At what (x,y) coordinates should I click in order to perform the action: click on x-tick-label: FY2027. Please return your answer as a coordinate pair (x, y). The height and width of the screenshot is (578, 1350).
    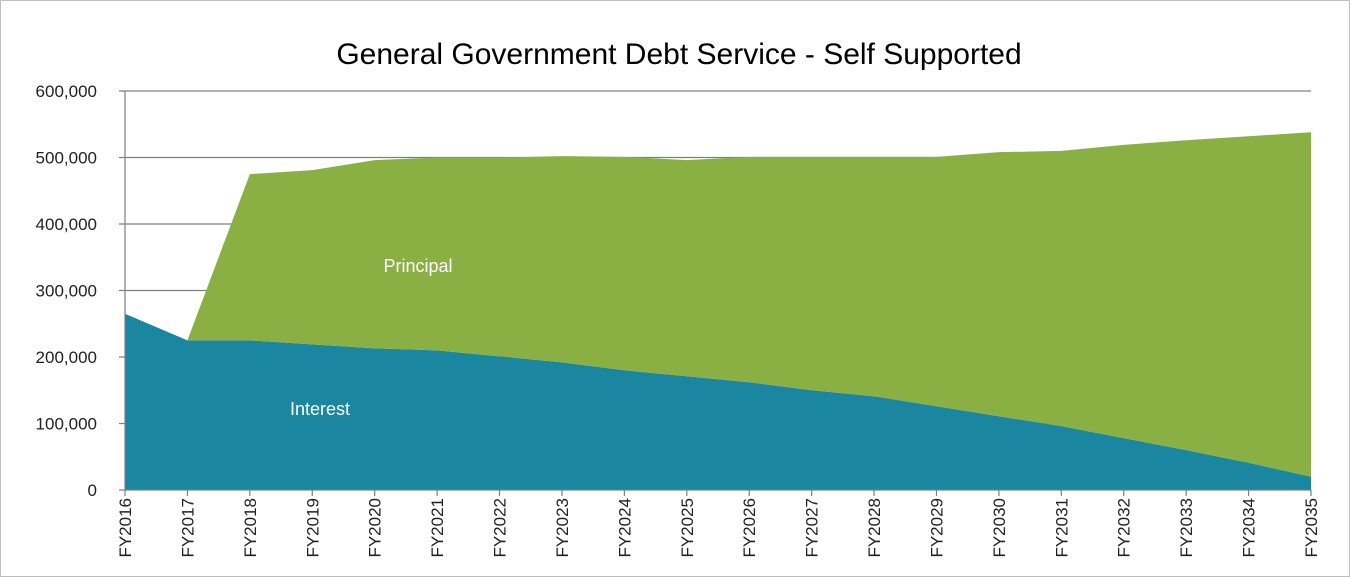
    Looking at the image, I should click on (812, 528).